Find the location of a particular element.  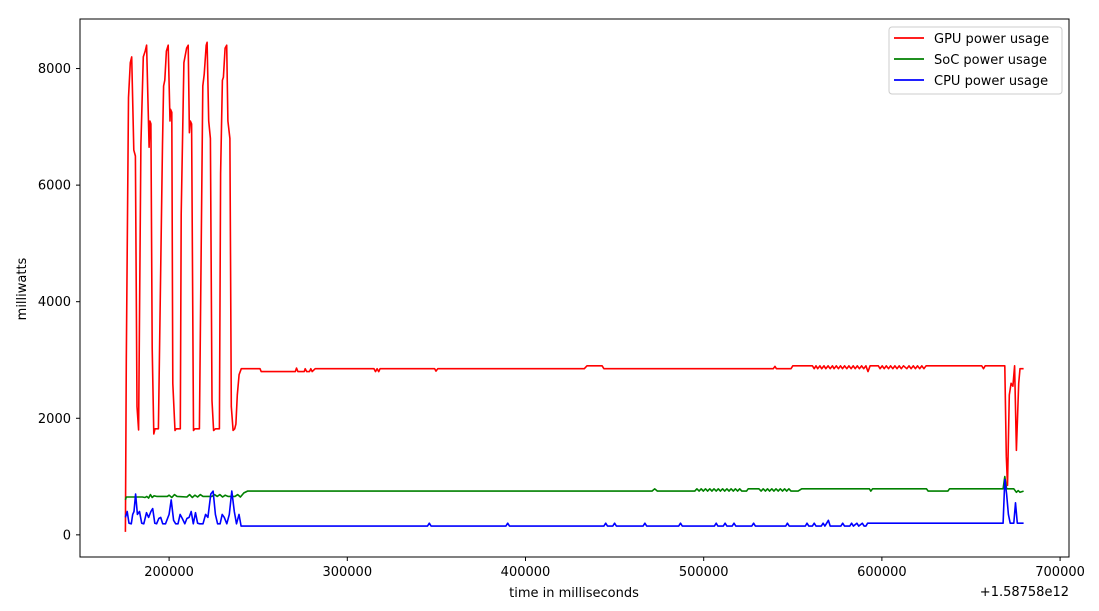

y-axis-ticks: 0 2000 4000 6000 8000 is located at coordinates (59, 302).